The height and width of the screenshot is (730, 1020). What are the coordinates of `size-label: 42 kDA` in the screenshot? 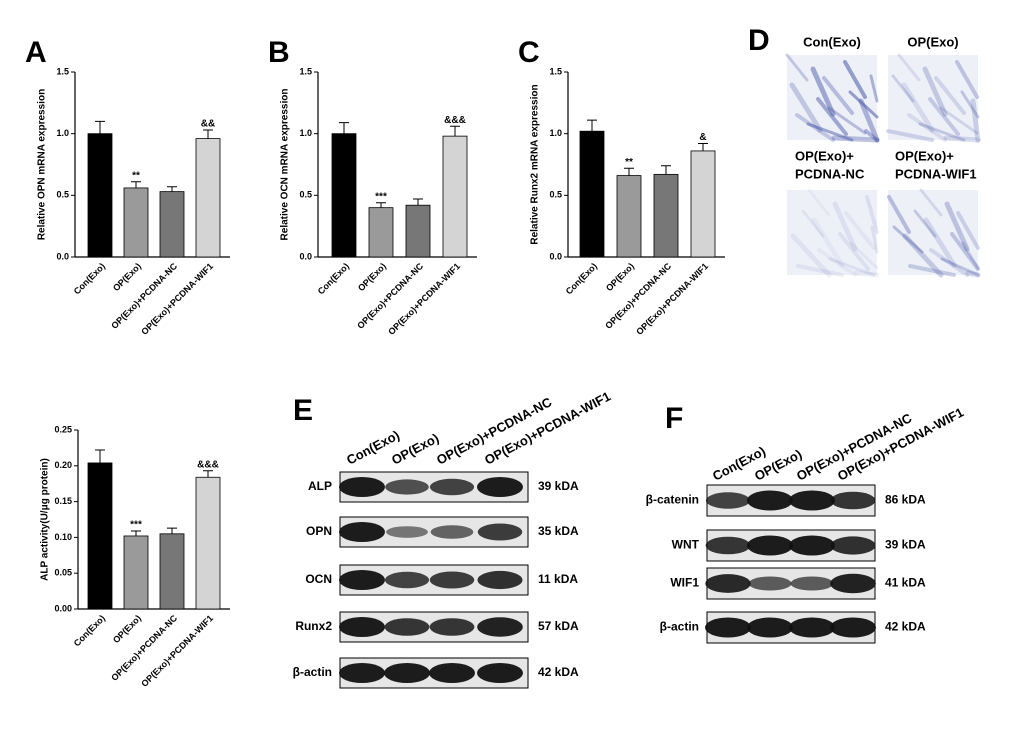 It's located at (905, 627).